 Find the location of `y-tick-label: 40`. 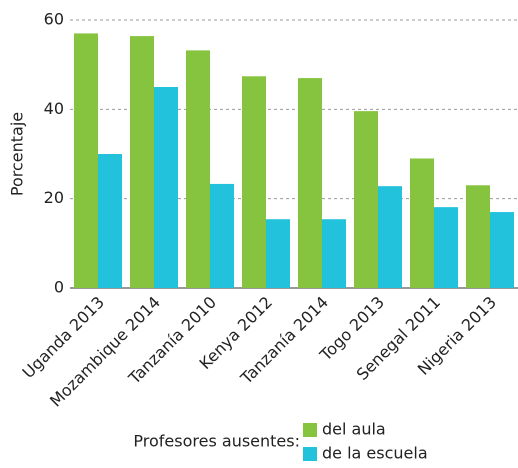

y-tick-label: 40 is located at coordinates (54, 108).